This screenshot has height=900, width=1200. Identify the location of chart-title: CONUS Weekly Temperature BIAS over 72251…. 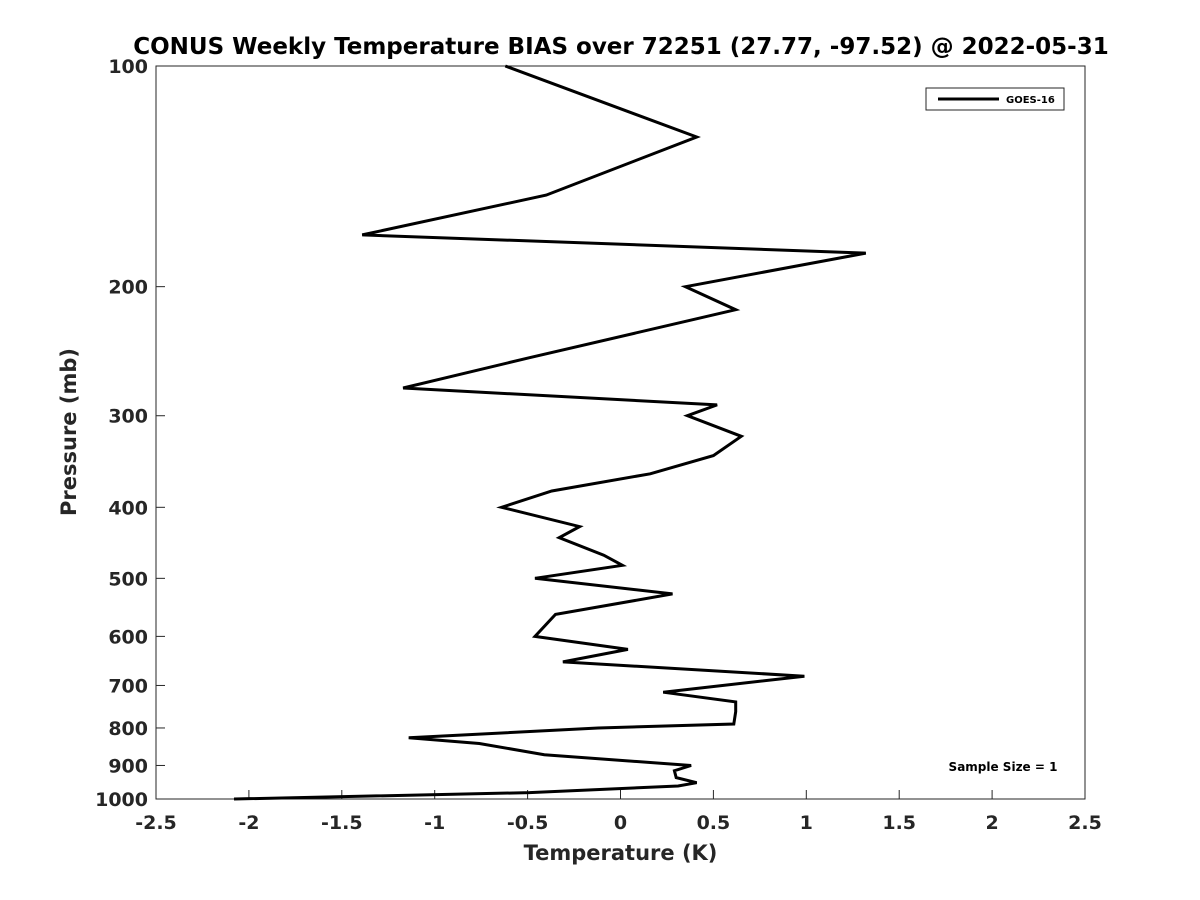
(620, 47).